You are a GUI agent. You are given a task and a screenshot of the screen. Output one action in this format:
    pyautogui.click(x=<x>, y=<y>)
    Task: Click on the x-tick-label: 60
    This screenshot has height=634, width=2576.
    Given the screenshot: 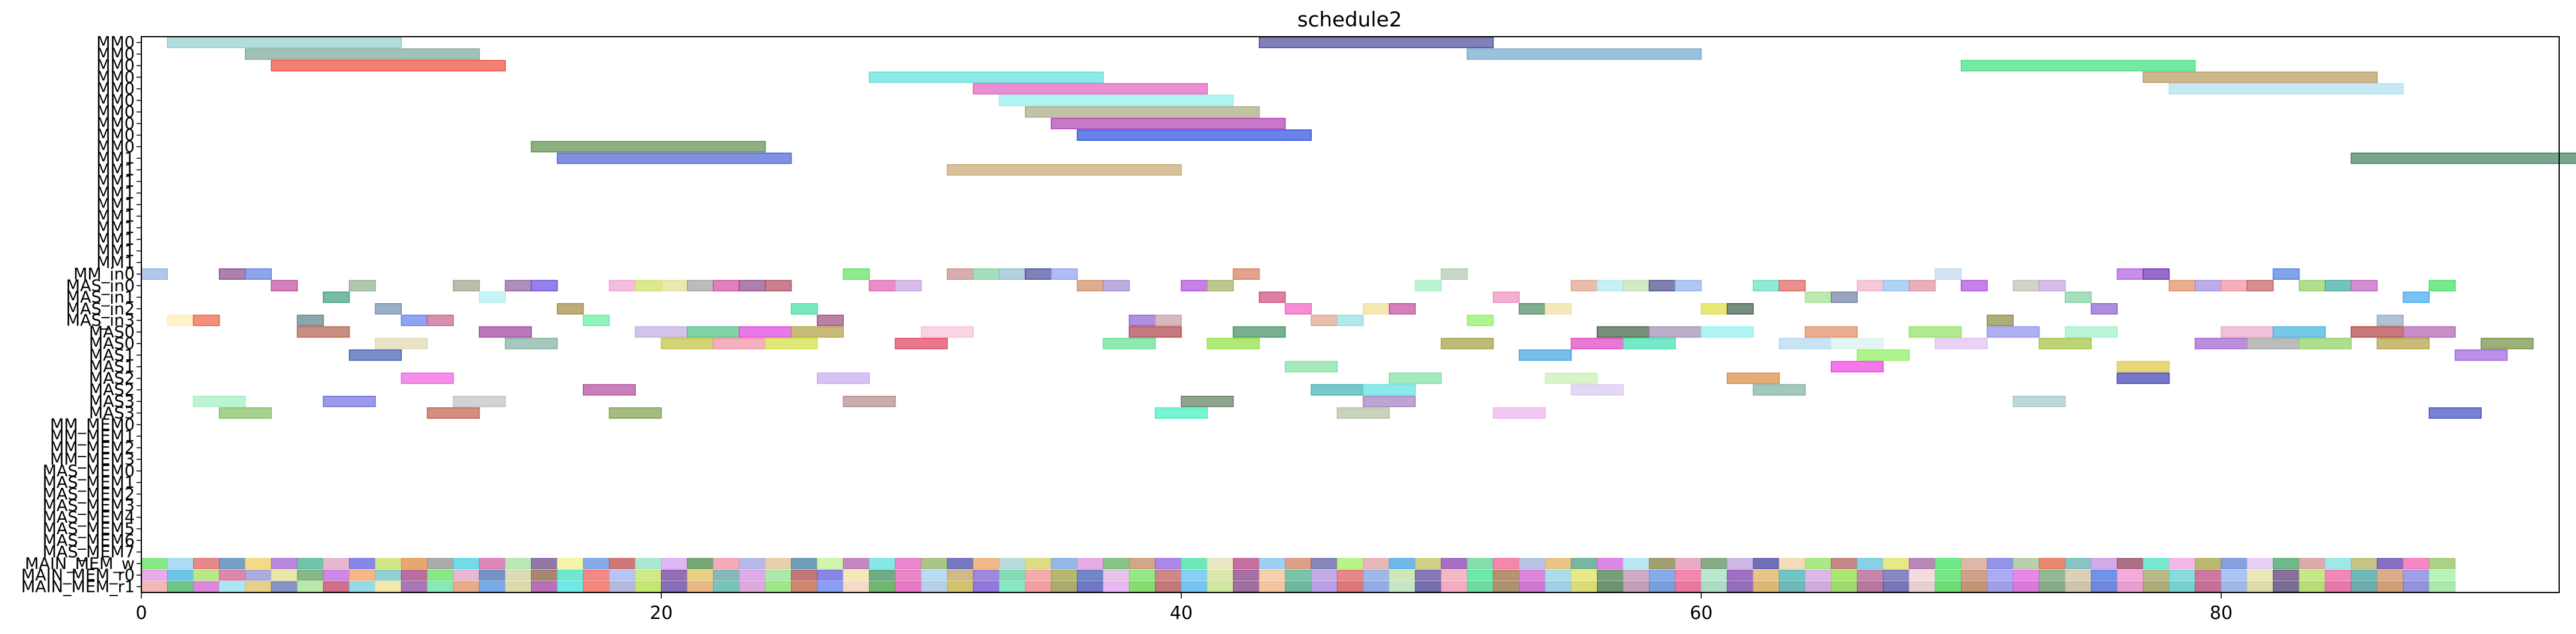 What is the action you would take?
    pyautogui.click(x=1700, y=614)
    